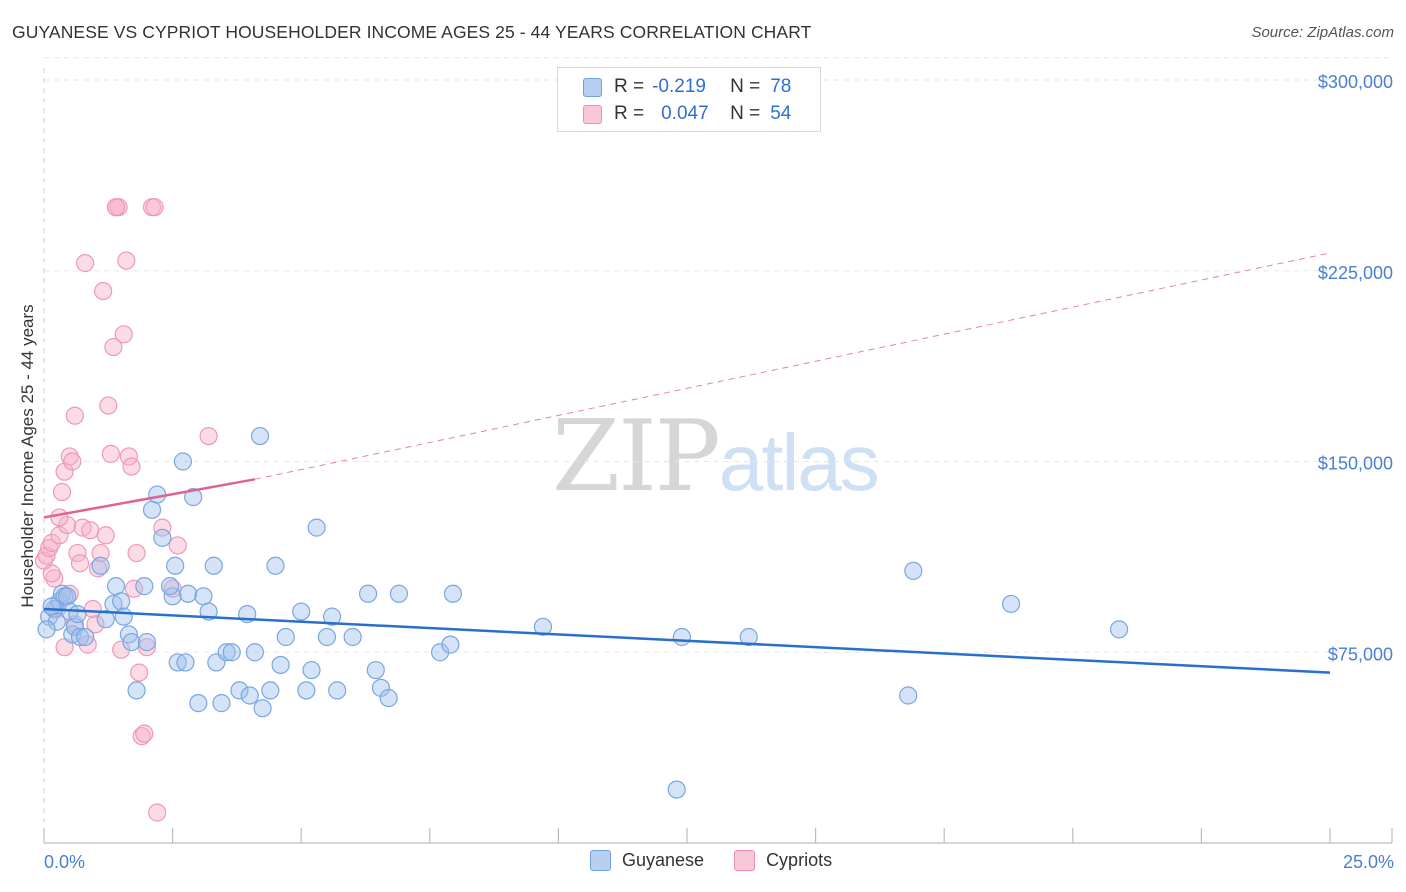  What do you see at coordinates (745, 86) in the screenshot?
I see `legend-n-label: N =` at bounding box center [745, 86].